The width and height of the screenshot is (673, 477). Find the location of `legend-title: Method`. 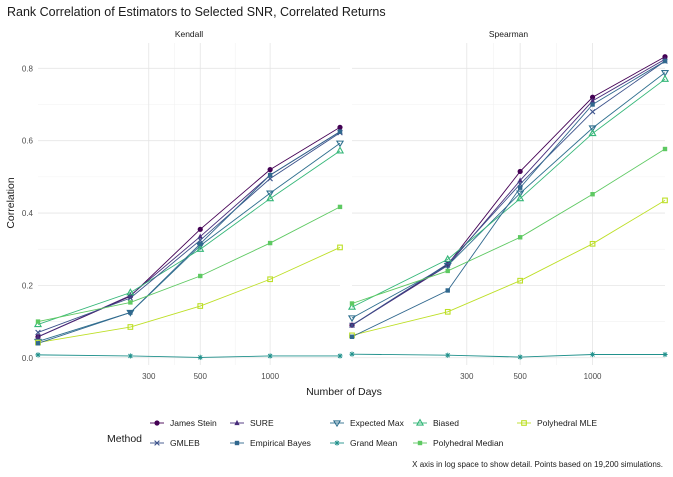

legend-title: Method is located at coordinates (124, 439).